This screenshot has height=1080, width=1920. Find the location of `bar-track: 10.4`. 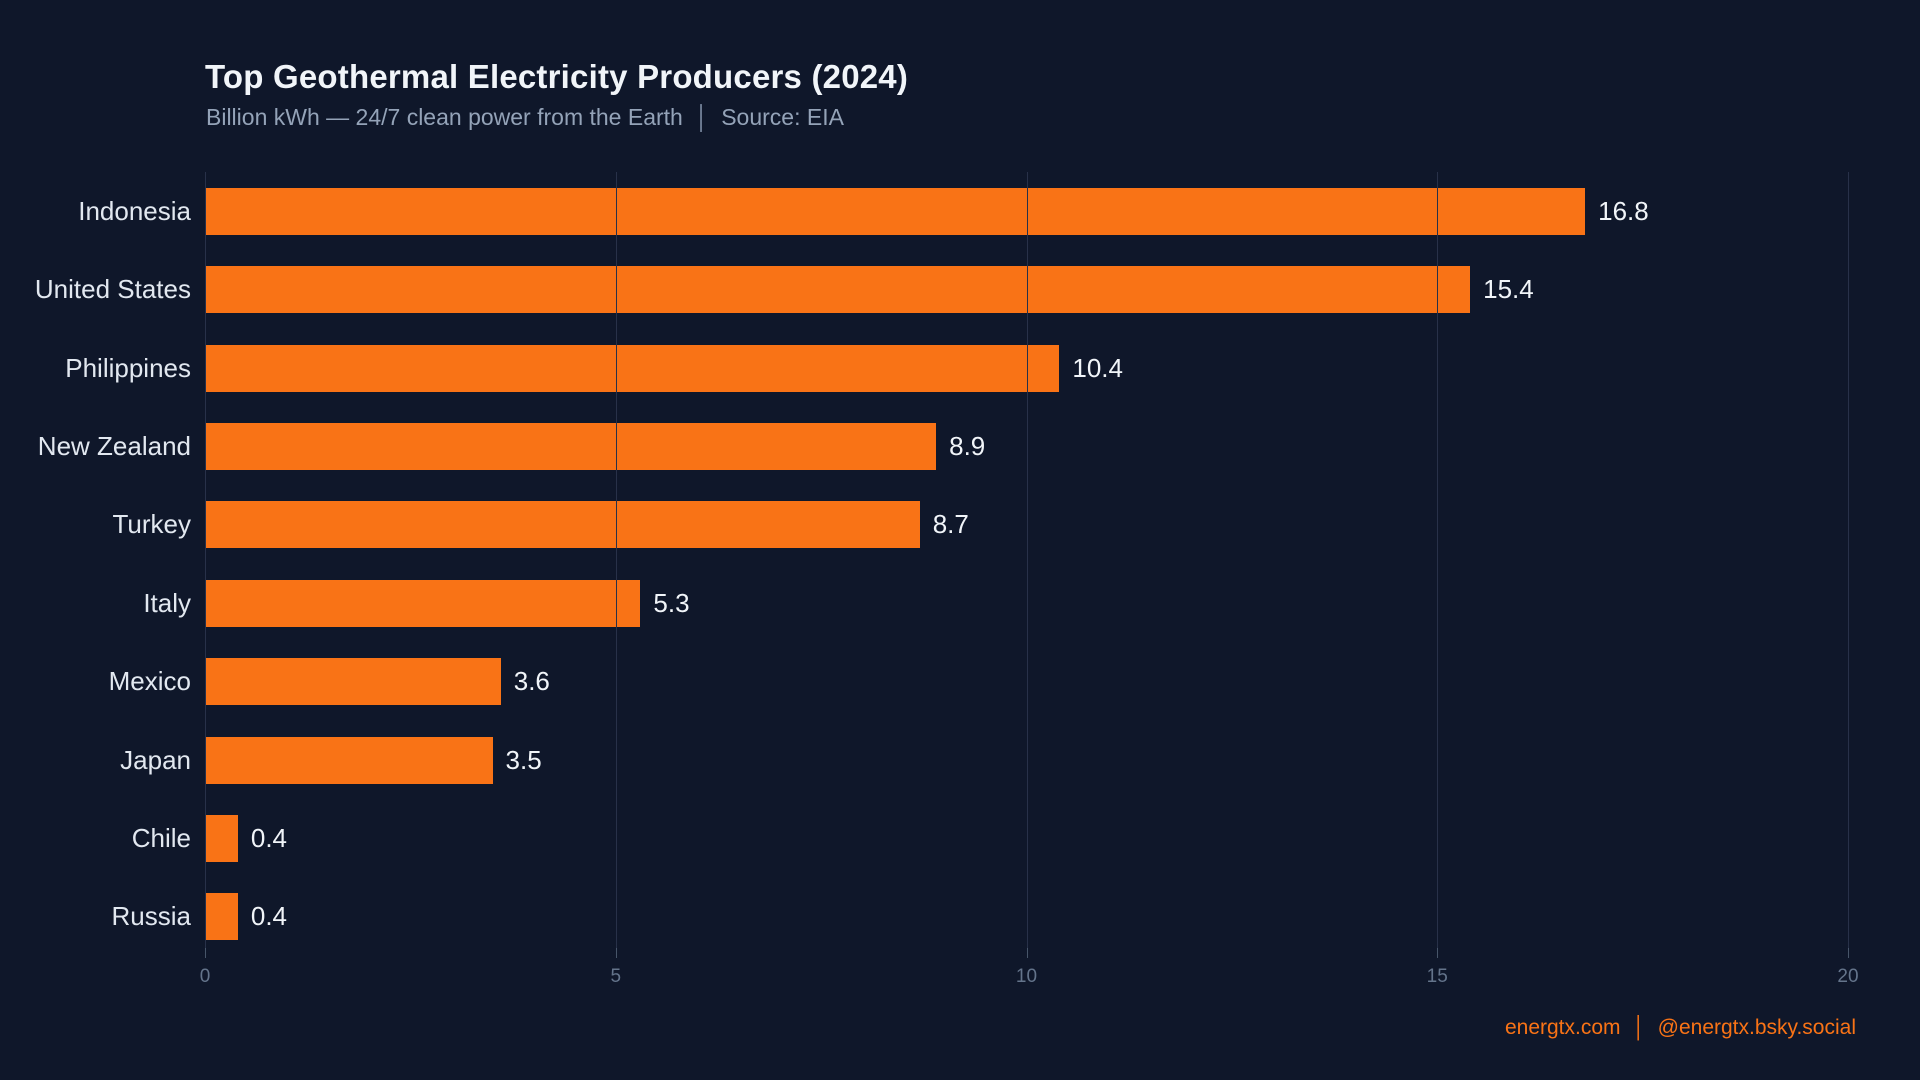

bar-track: 10.4 is located at coordinates (1026, 368).